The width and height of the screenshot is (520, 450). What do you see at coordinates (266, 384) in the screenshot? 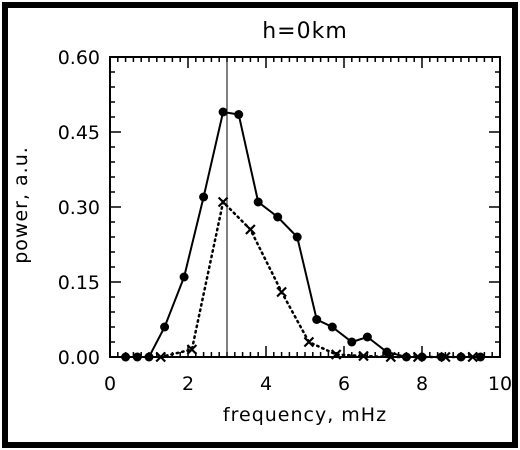
I see `x-tick-label: 4` at bounding box center [266, 384].